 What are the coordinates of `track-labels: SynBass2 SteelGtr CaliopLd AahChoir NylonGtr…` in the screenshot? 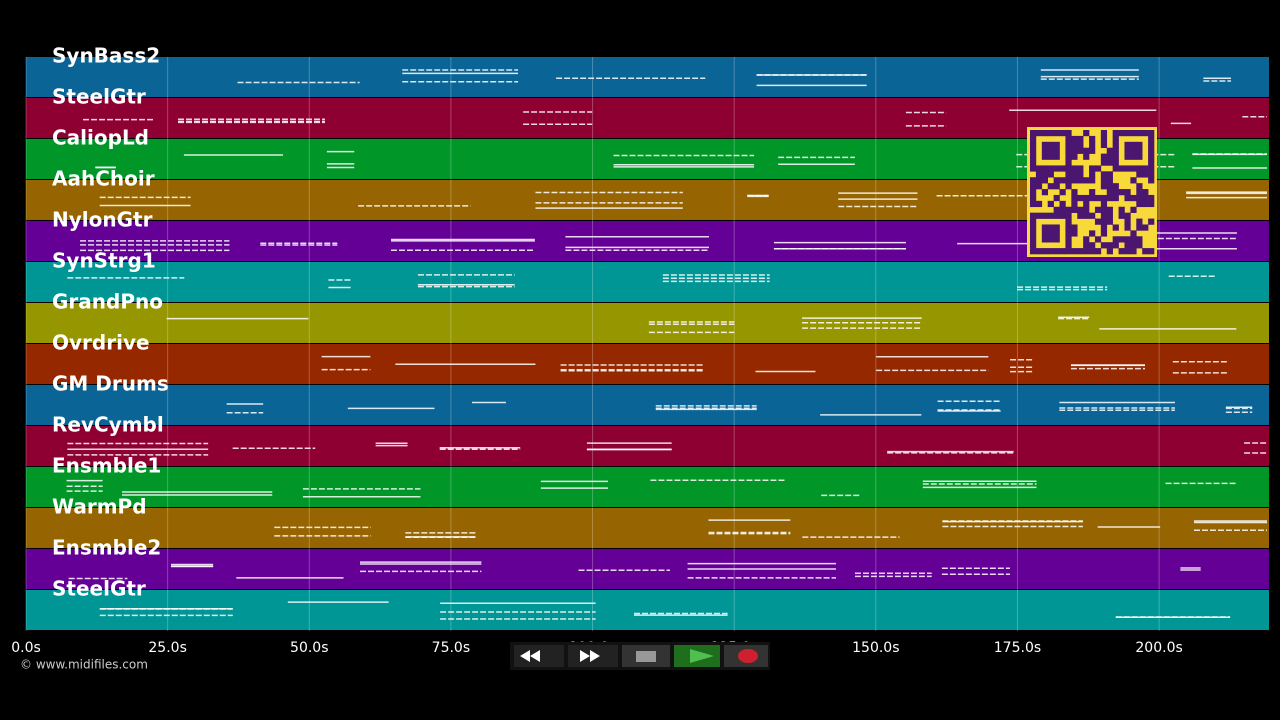 It's located at (110, 322).